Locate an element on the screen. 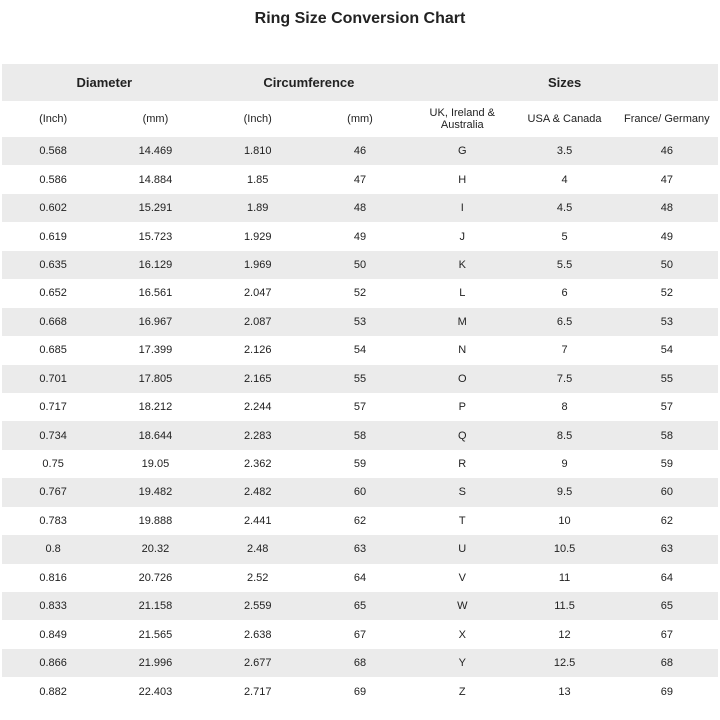 The image size is (720, 720). table-cell: 5 is located at coordinates (564, 236).